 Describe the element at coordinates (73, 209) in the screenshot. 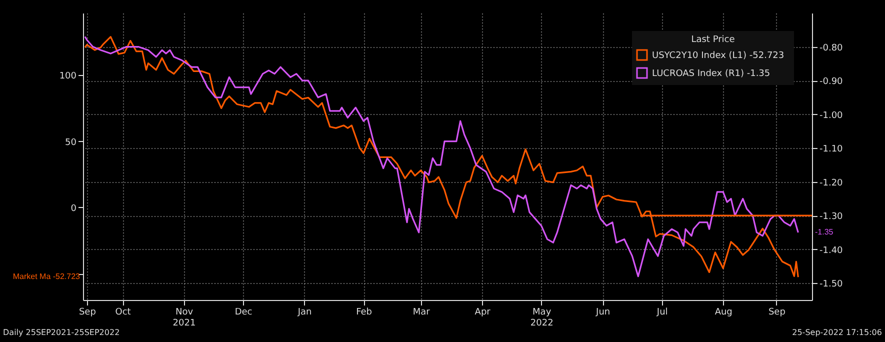

I see `y-tick-label: 0` at that location.